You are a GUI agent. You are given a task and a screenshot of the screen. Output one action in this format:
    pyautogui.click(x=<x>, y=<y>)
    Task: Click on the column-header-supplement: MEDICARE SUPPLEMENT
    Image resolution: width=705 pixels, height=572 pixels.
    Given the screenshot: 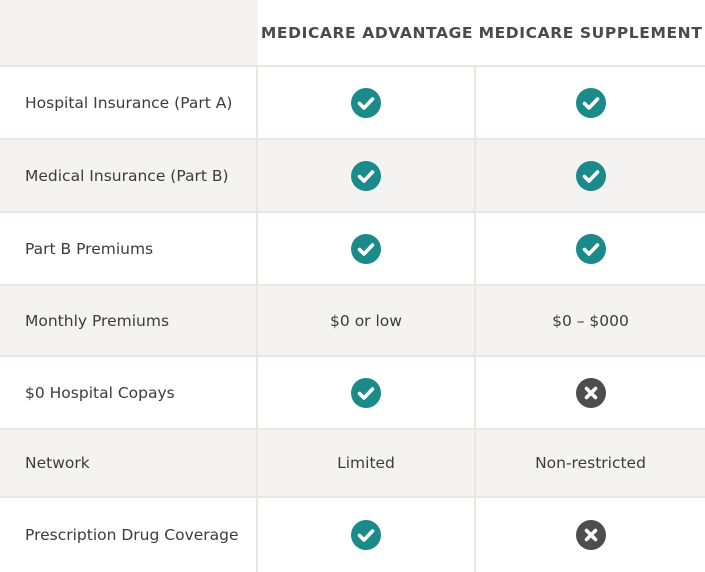 What is the action you would take?
    pyautogui.click(x=590, y=33)
    